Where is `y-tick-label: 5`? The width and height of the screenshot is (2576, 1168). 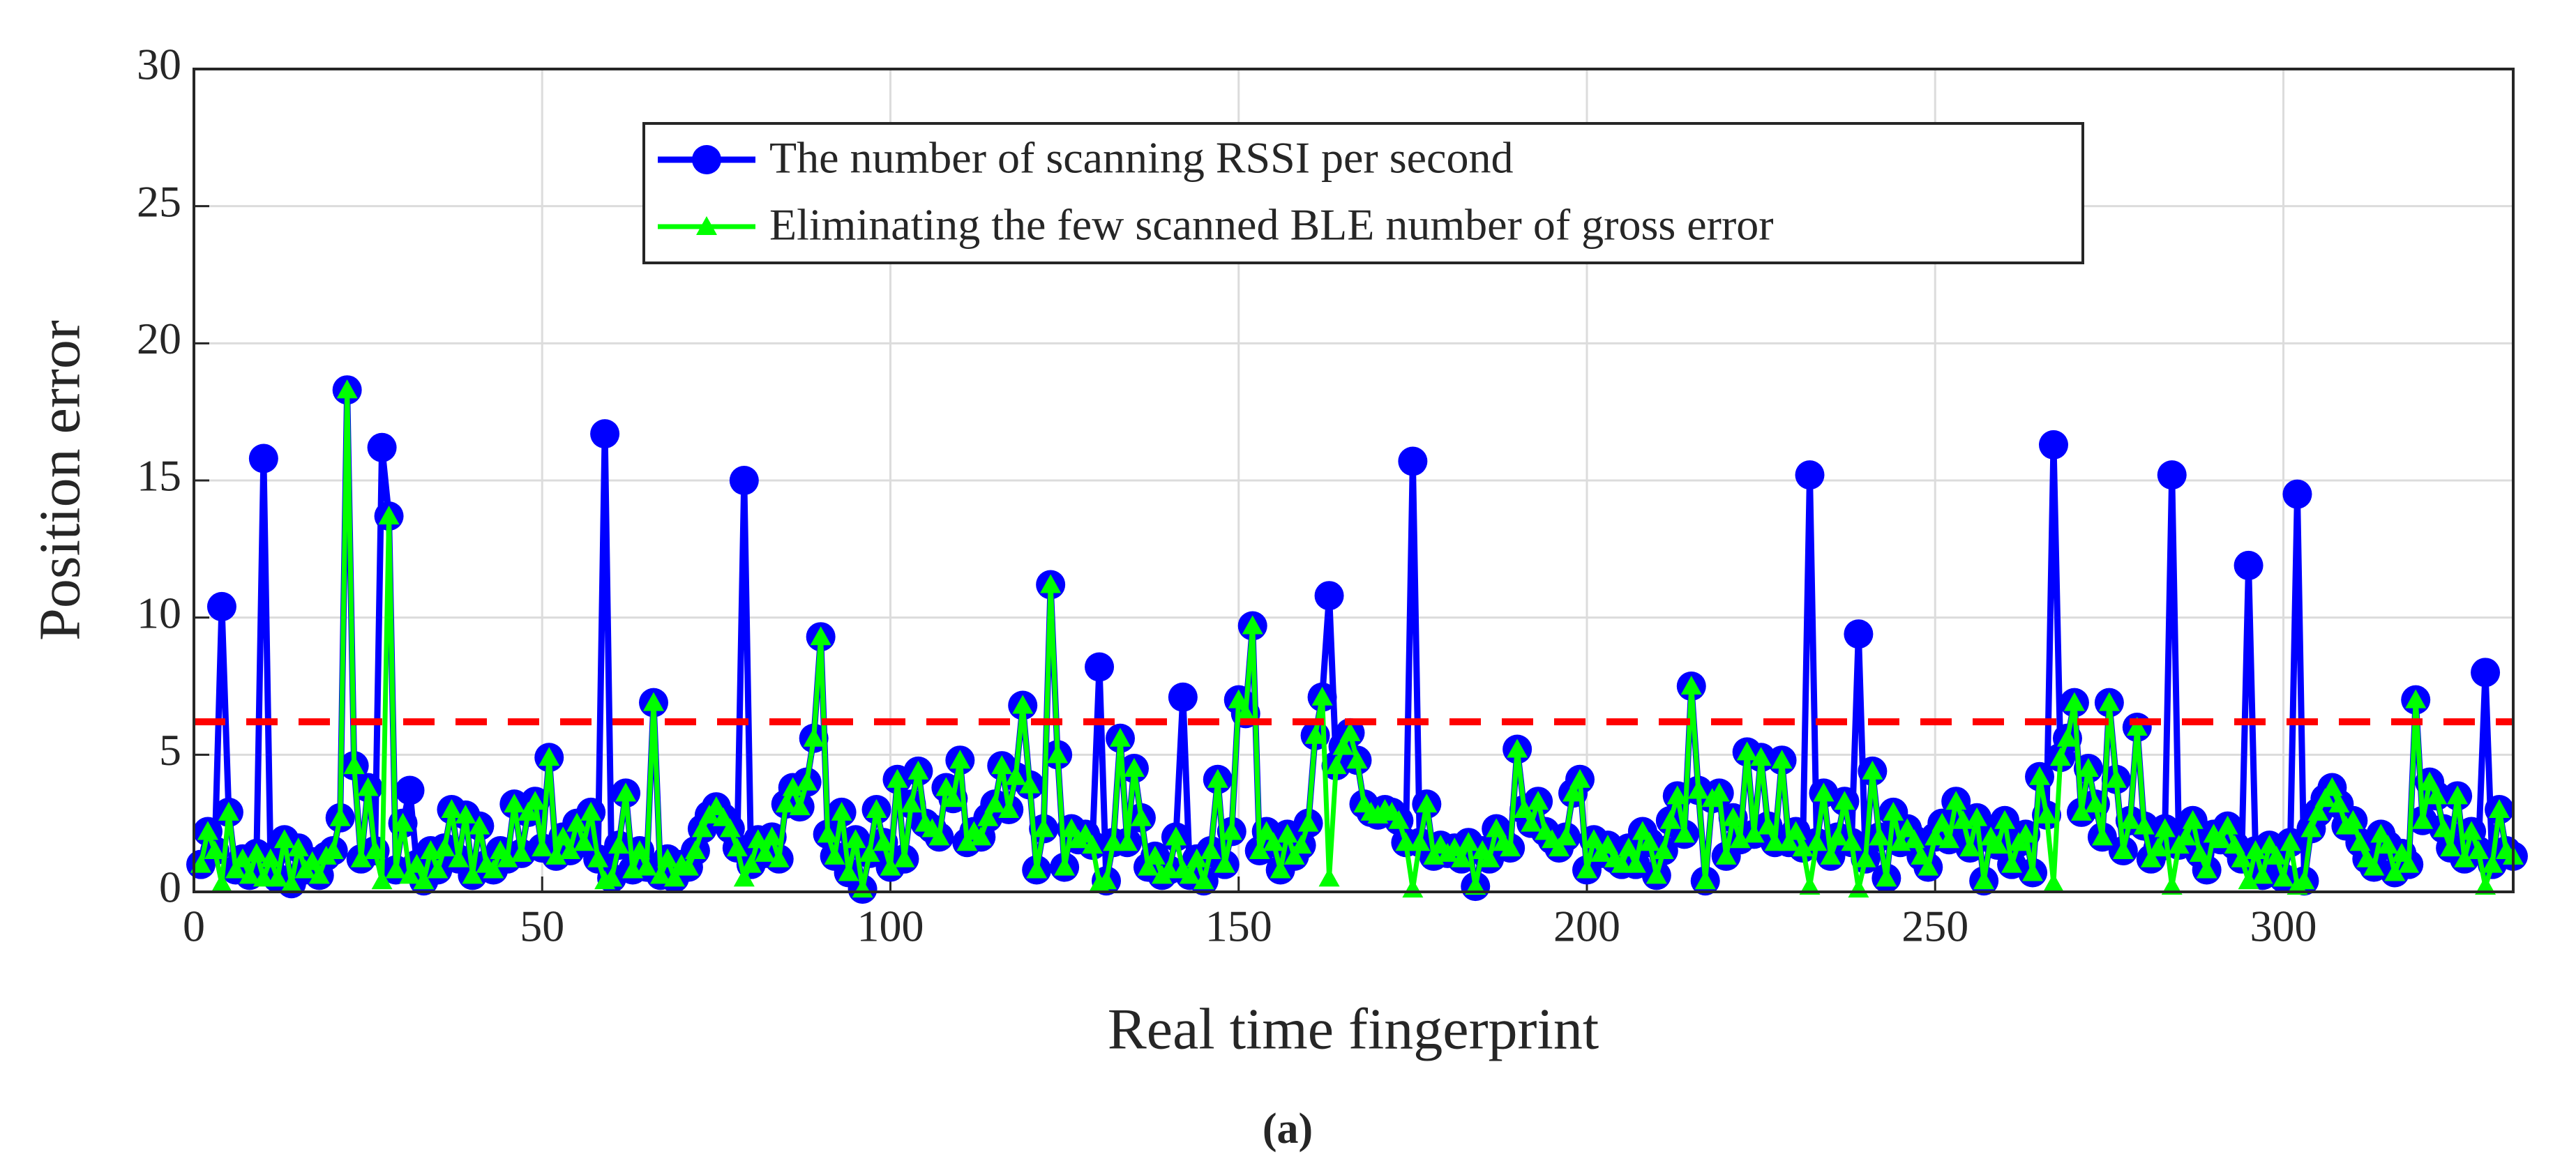
y-tick-label: 5 is located at coordinates (170, 750).